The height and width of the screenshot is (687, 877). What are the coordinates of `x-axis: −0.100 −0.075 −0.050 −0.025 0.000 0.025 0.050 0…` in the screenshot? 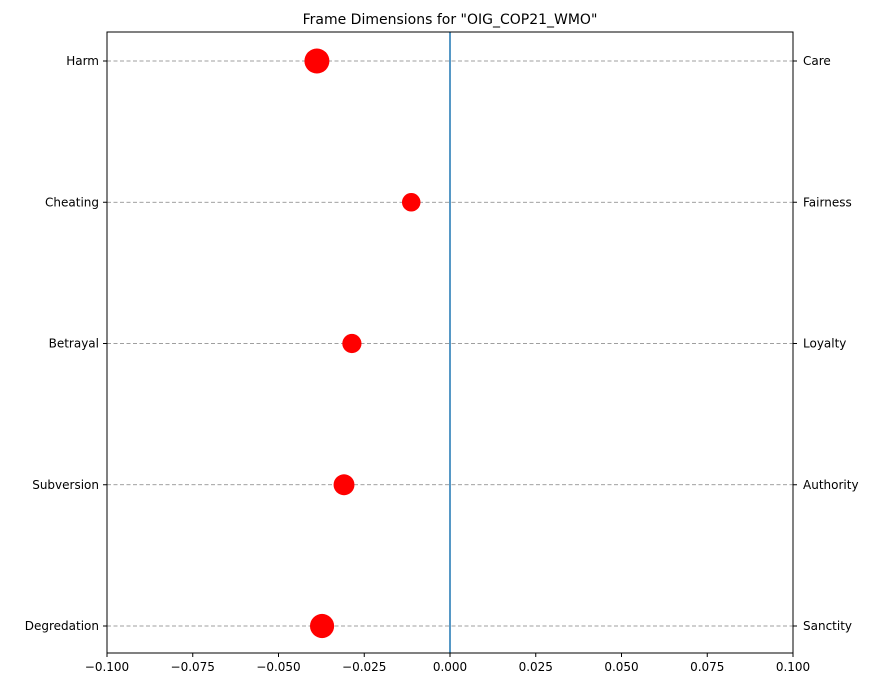 It's located at (447, 663).